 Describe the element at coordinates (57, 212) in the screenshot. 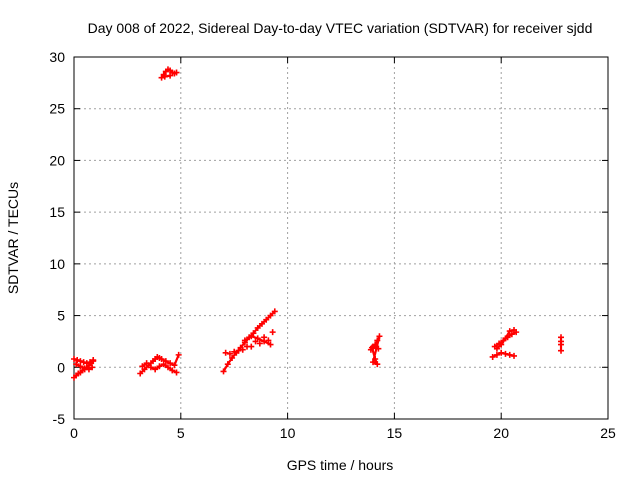

I see `y-tick-label: 15` at that location.